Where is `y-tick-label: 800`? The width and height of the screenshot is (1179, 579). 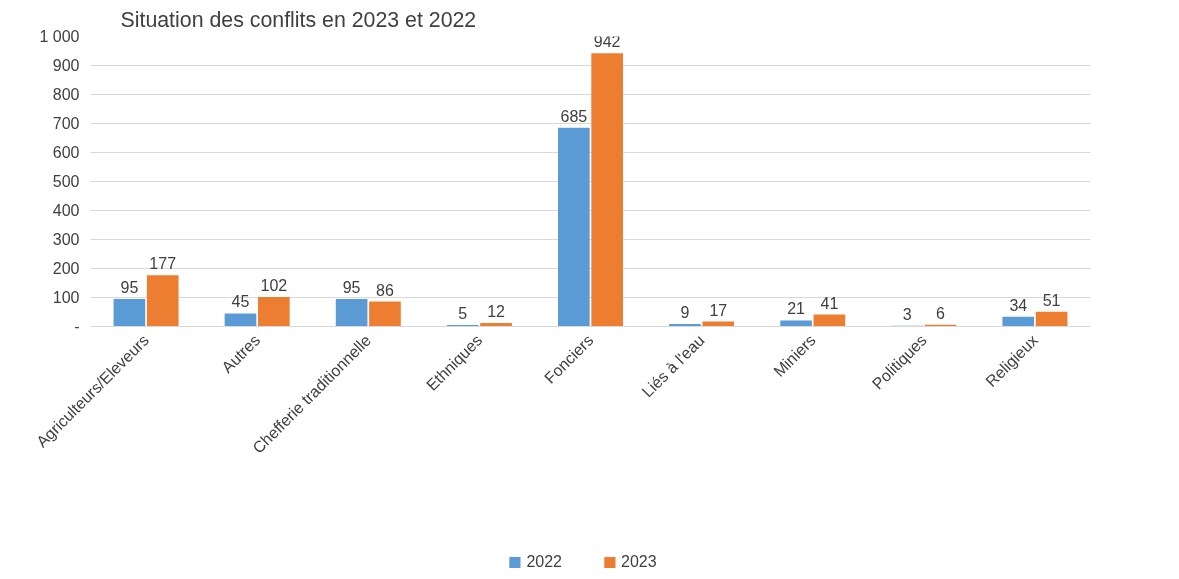 y-tick-label: 800 is located at coordinates (66, 94).